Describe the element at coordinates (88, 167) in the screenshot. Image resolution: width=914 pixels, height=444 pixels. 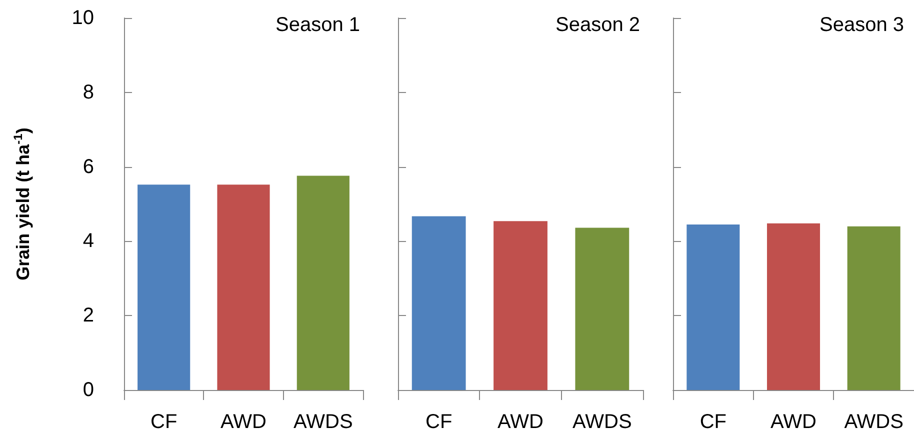
I see `y-tick-label: 6` at that location.